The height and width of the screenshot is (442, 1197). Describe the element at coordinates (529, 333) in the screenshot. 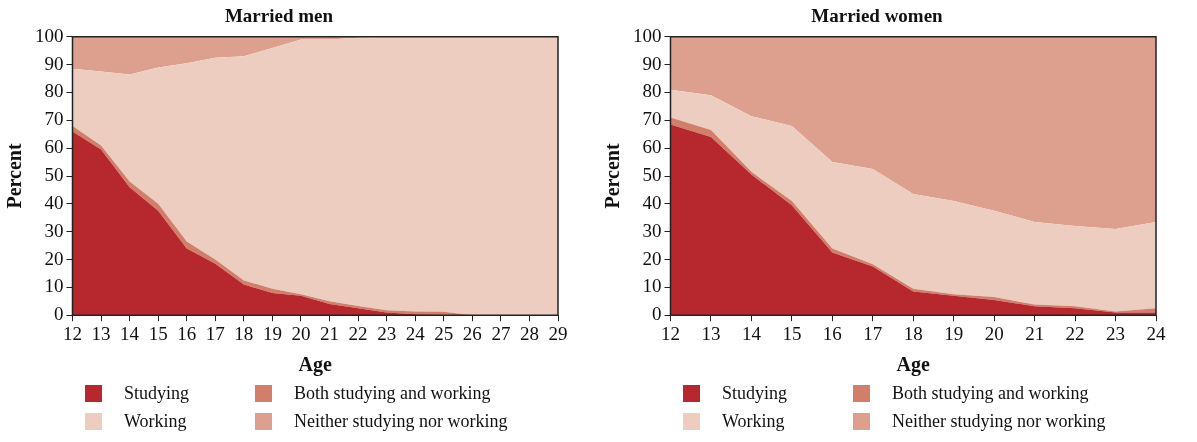

I see `x-tick-label: 28` at that location.